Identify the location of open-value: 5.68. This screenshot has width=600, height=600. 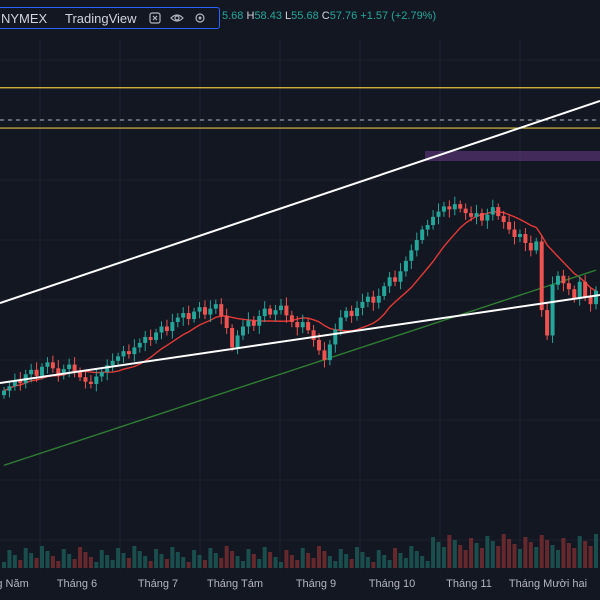
(233, 16).